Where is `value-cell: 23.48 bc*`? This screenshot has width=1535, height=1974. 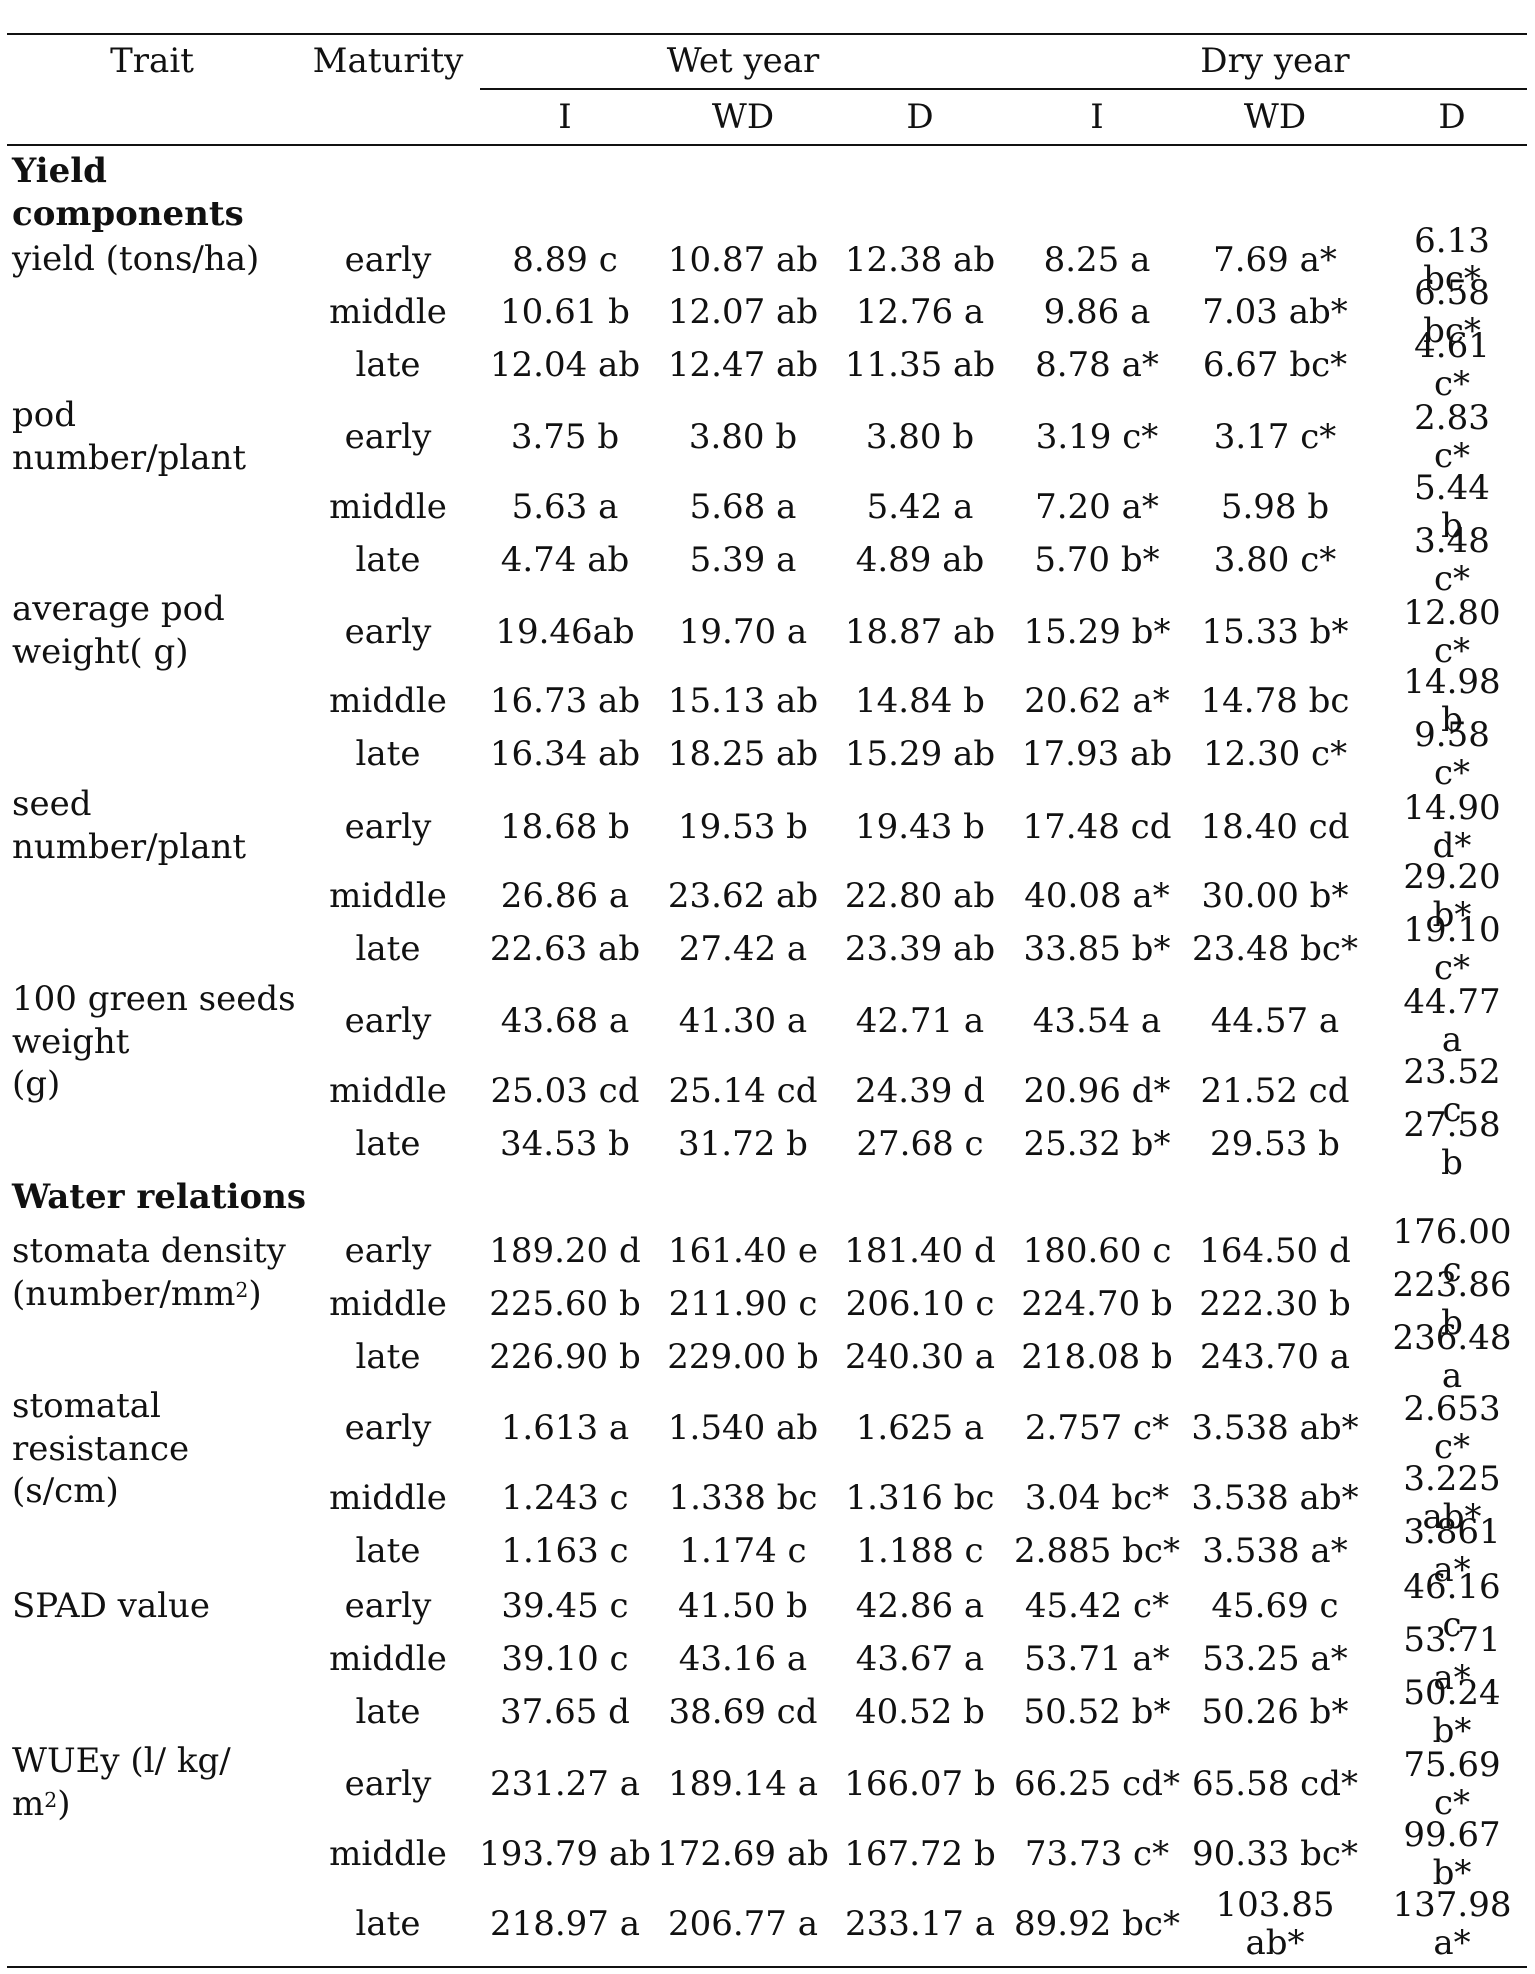 value-cell: 23.48 bc* is located at coordinates (1275, 948).